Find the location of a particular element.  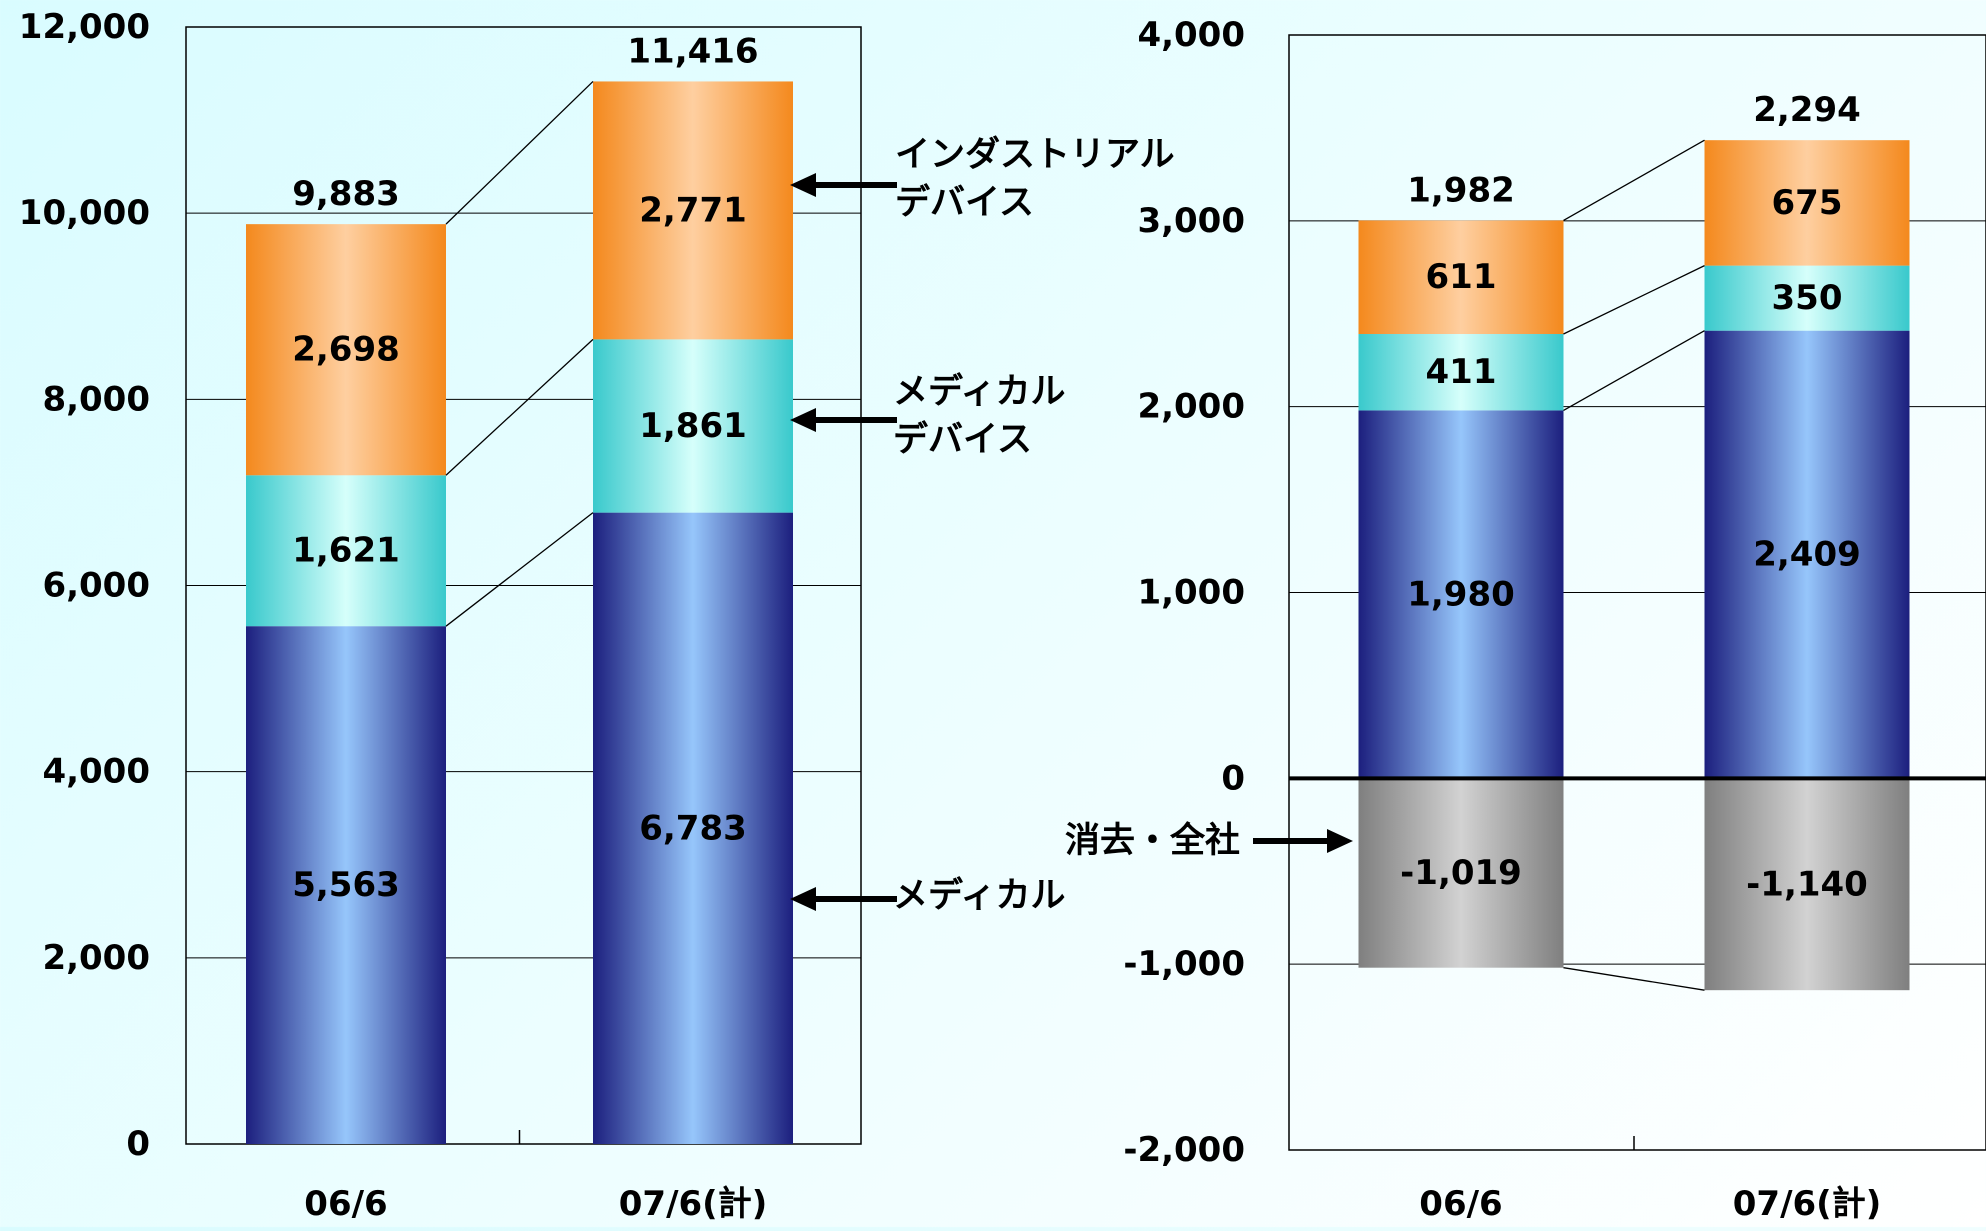

data-label: 2,771 is located at coordinates (693, 210).